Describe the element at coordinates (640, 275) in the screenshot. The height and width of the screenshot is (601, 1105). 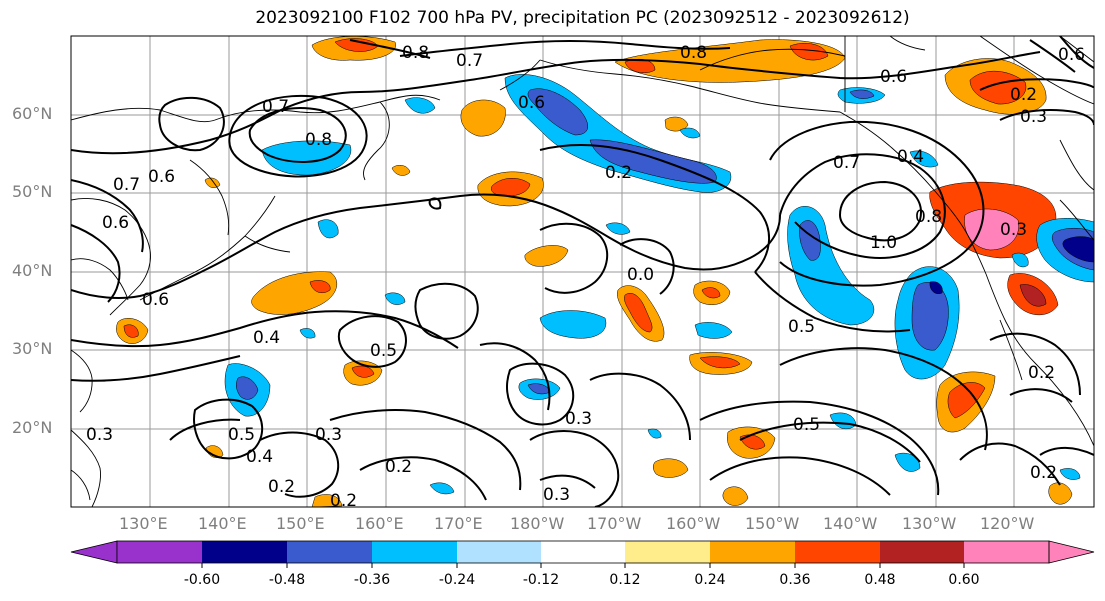
I see `contour-label: 0.0` at that location.